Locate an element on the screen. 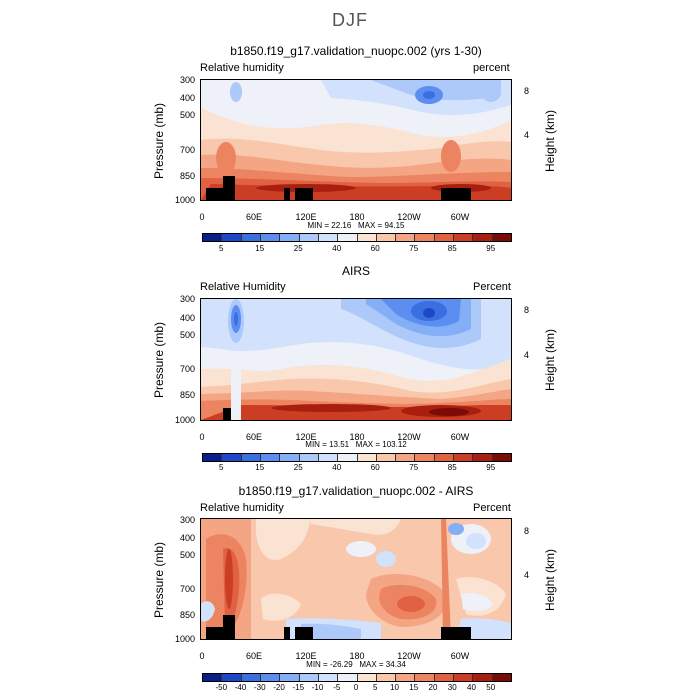  x-tick: 0 is located at coordinates (202, 437).